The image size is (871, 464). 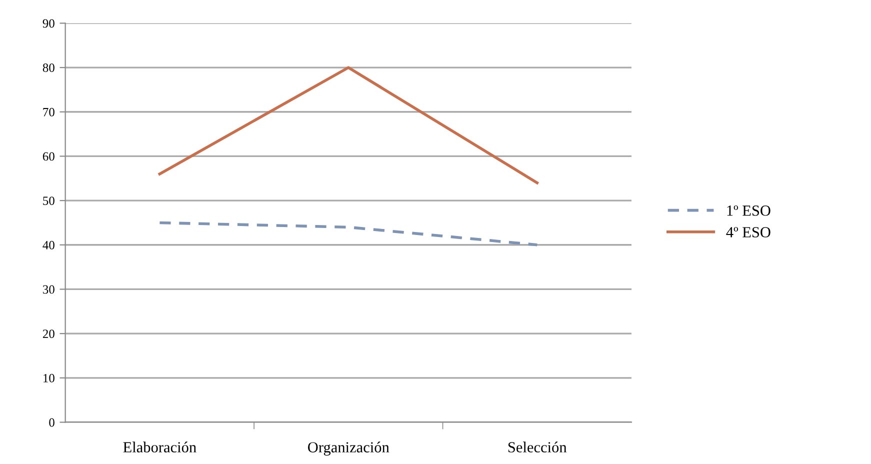 What do you see at coordinates (48, 245) in the screenshot?
I see `y-tick-label: 40` at bounding box center [48, 245].